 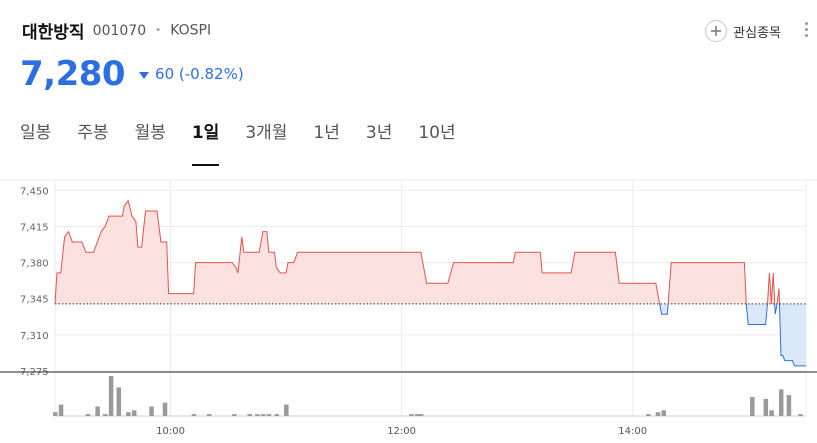 I want to click on x-tick-label: 10:00, so click(x=170, y=431).